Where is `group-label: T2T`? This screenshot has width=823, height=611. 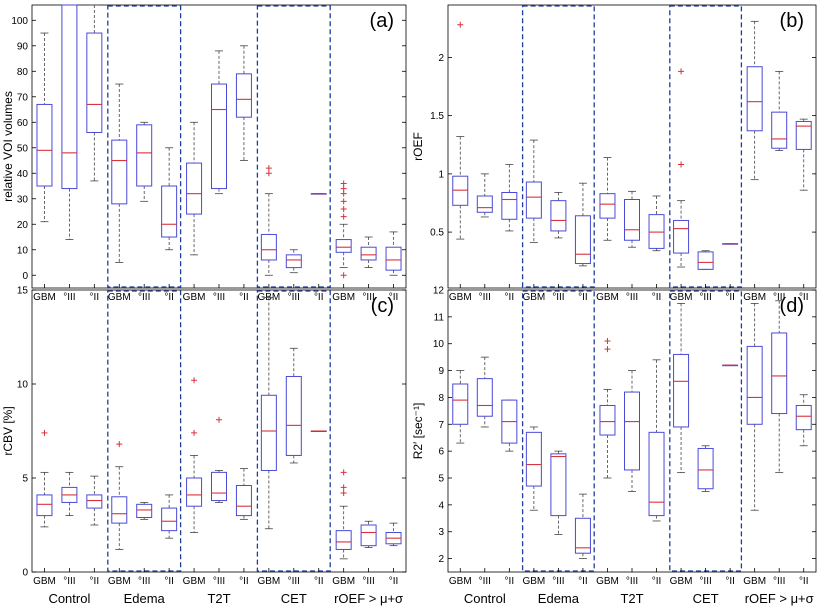
group-label: T2T is located at coordinates (631, 598).